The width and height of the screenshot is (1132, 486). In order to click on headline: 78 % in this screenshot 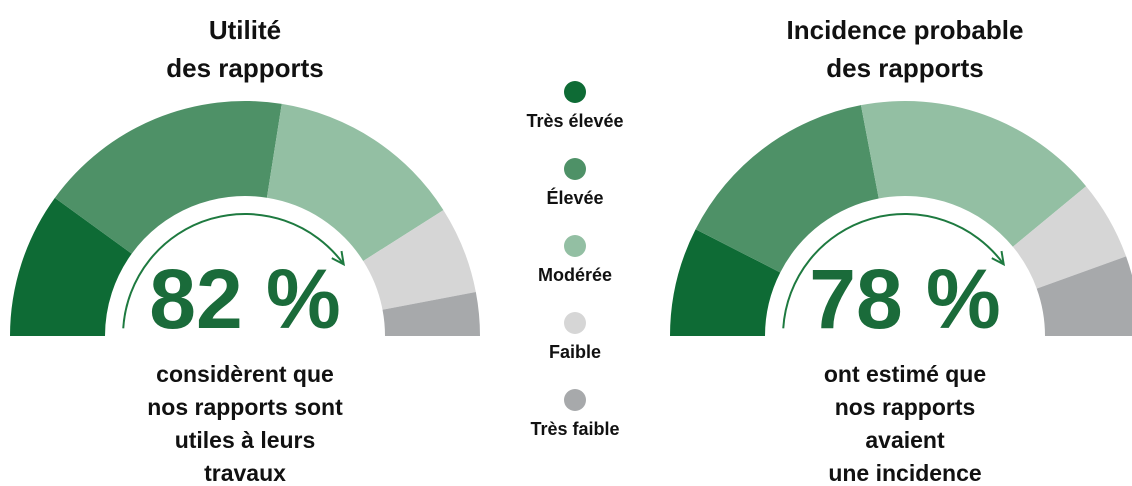, I will do `click(904, 299)`.